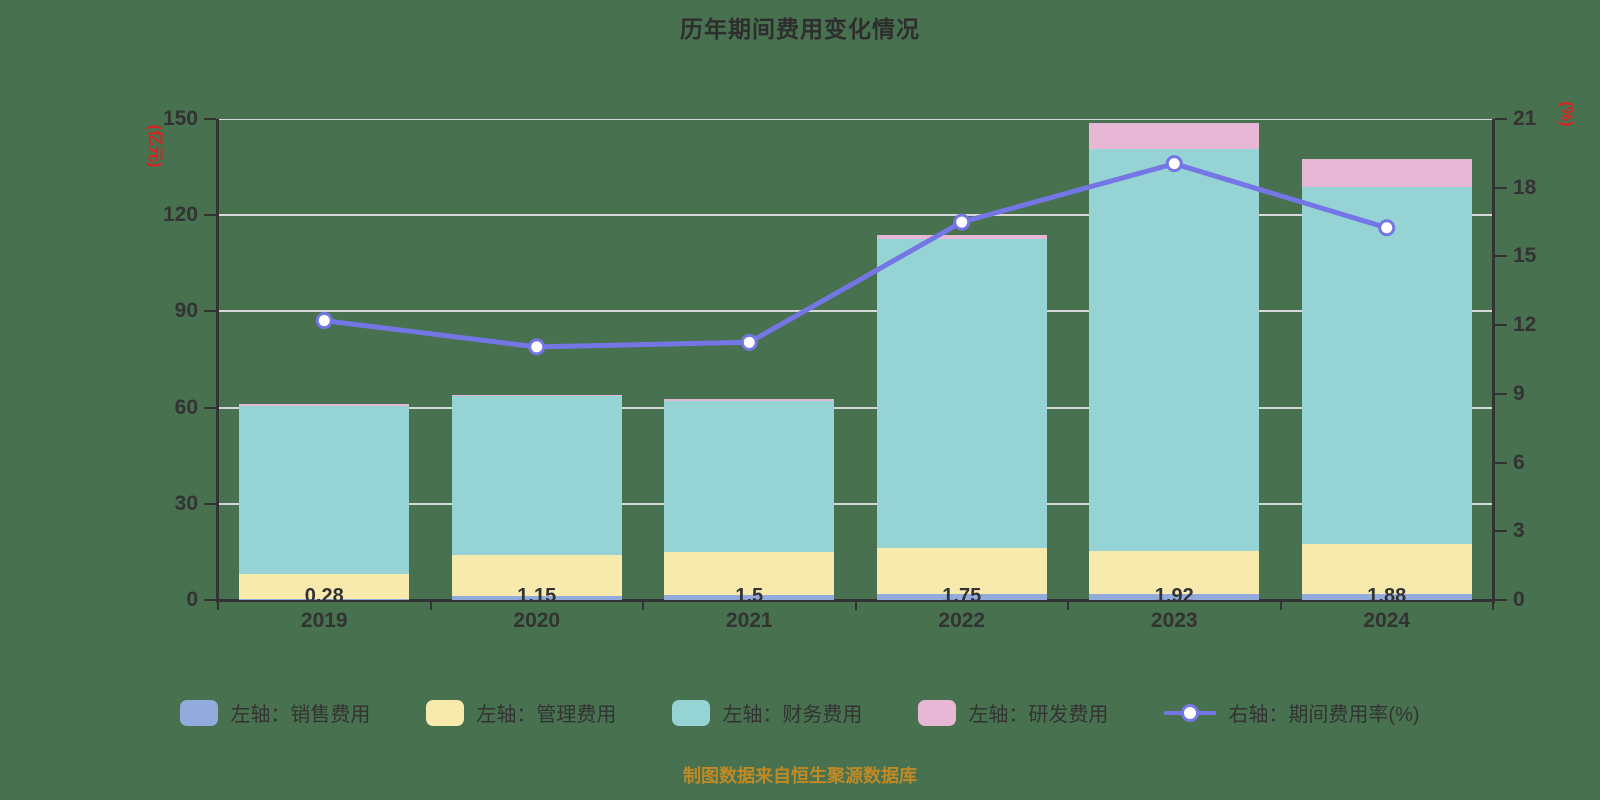  Describe the element at coordinates (537, 620) in the screenshot. I see `x-axis-label-2020: 2020` at that location.